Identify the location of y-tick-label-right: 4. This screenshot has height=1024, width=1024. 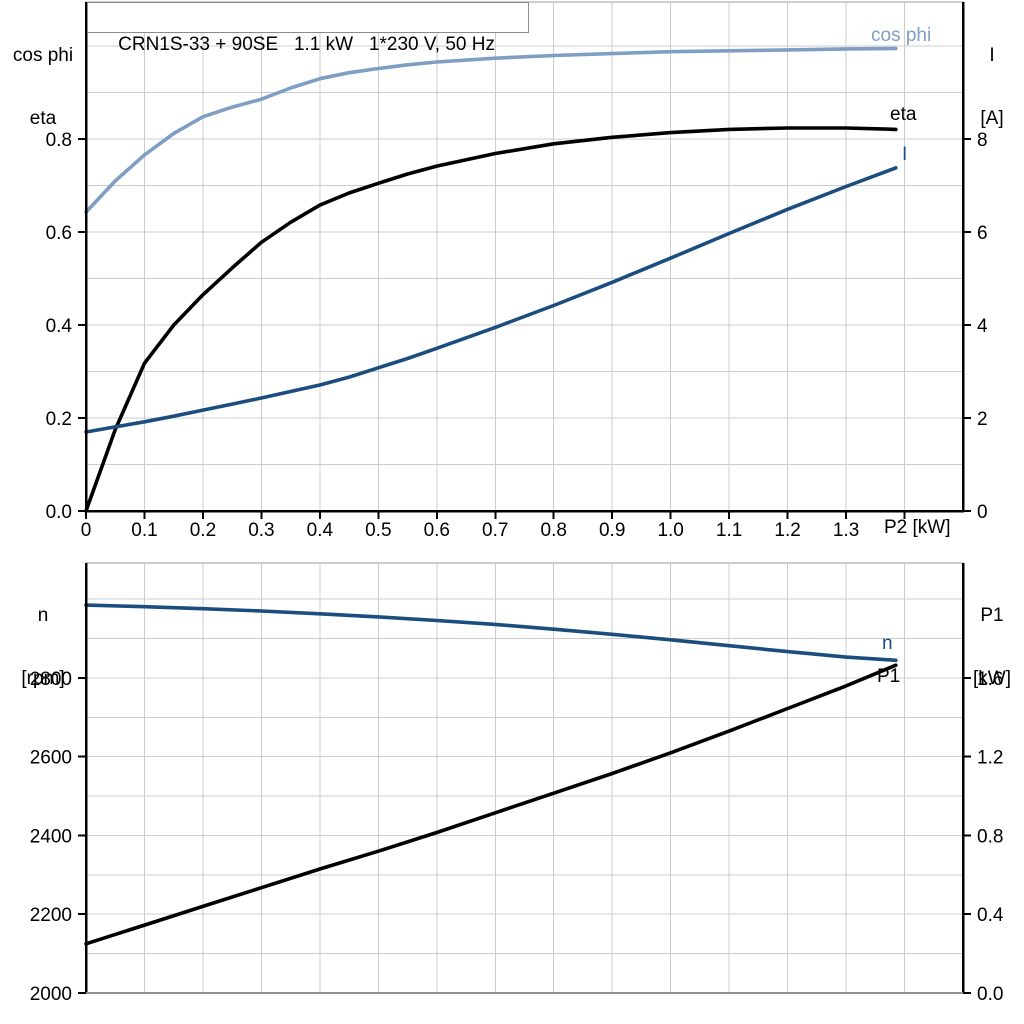
(982, 326).